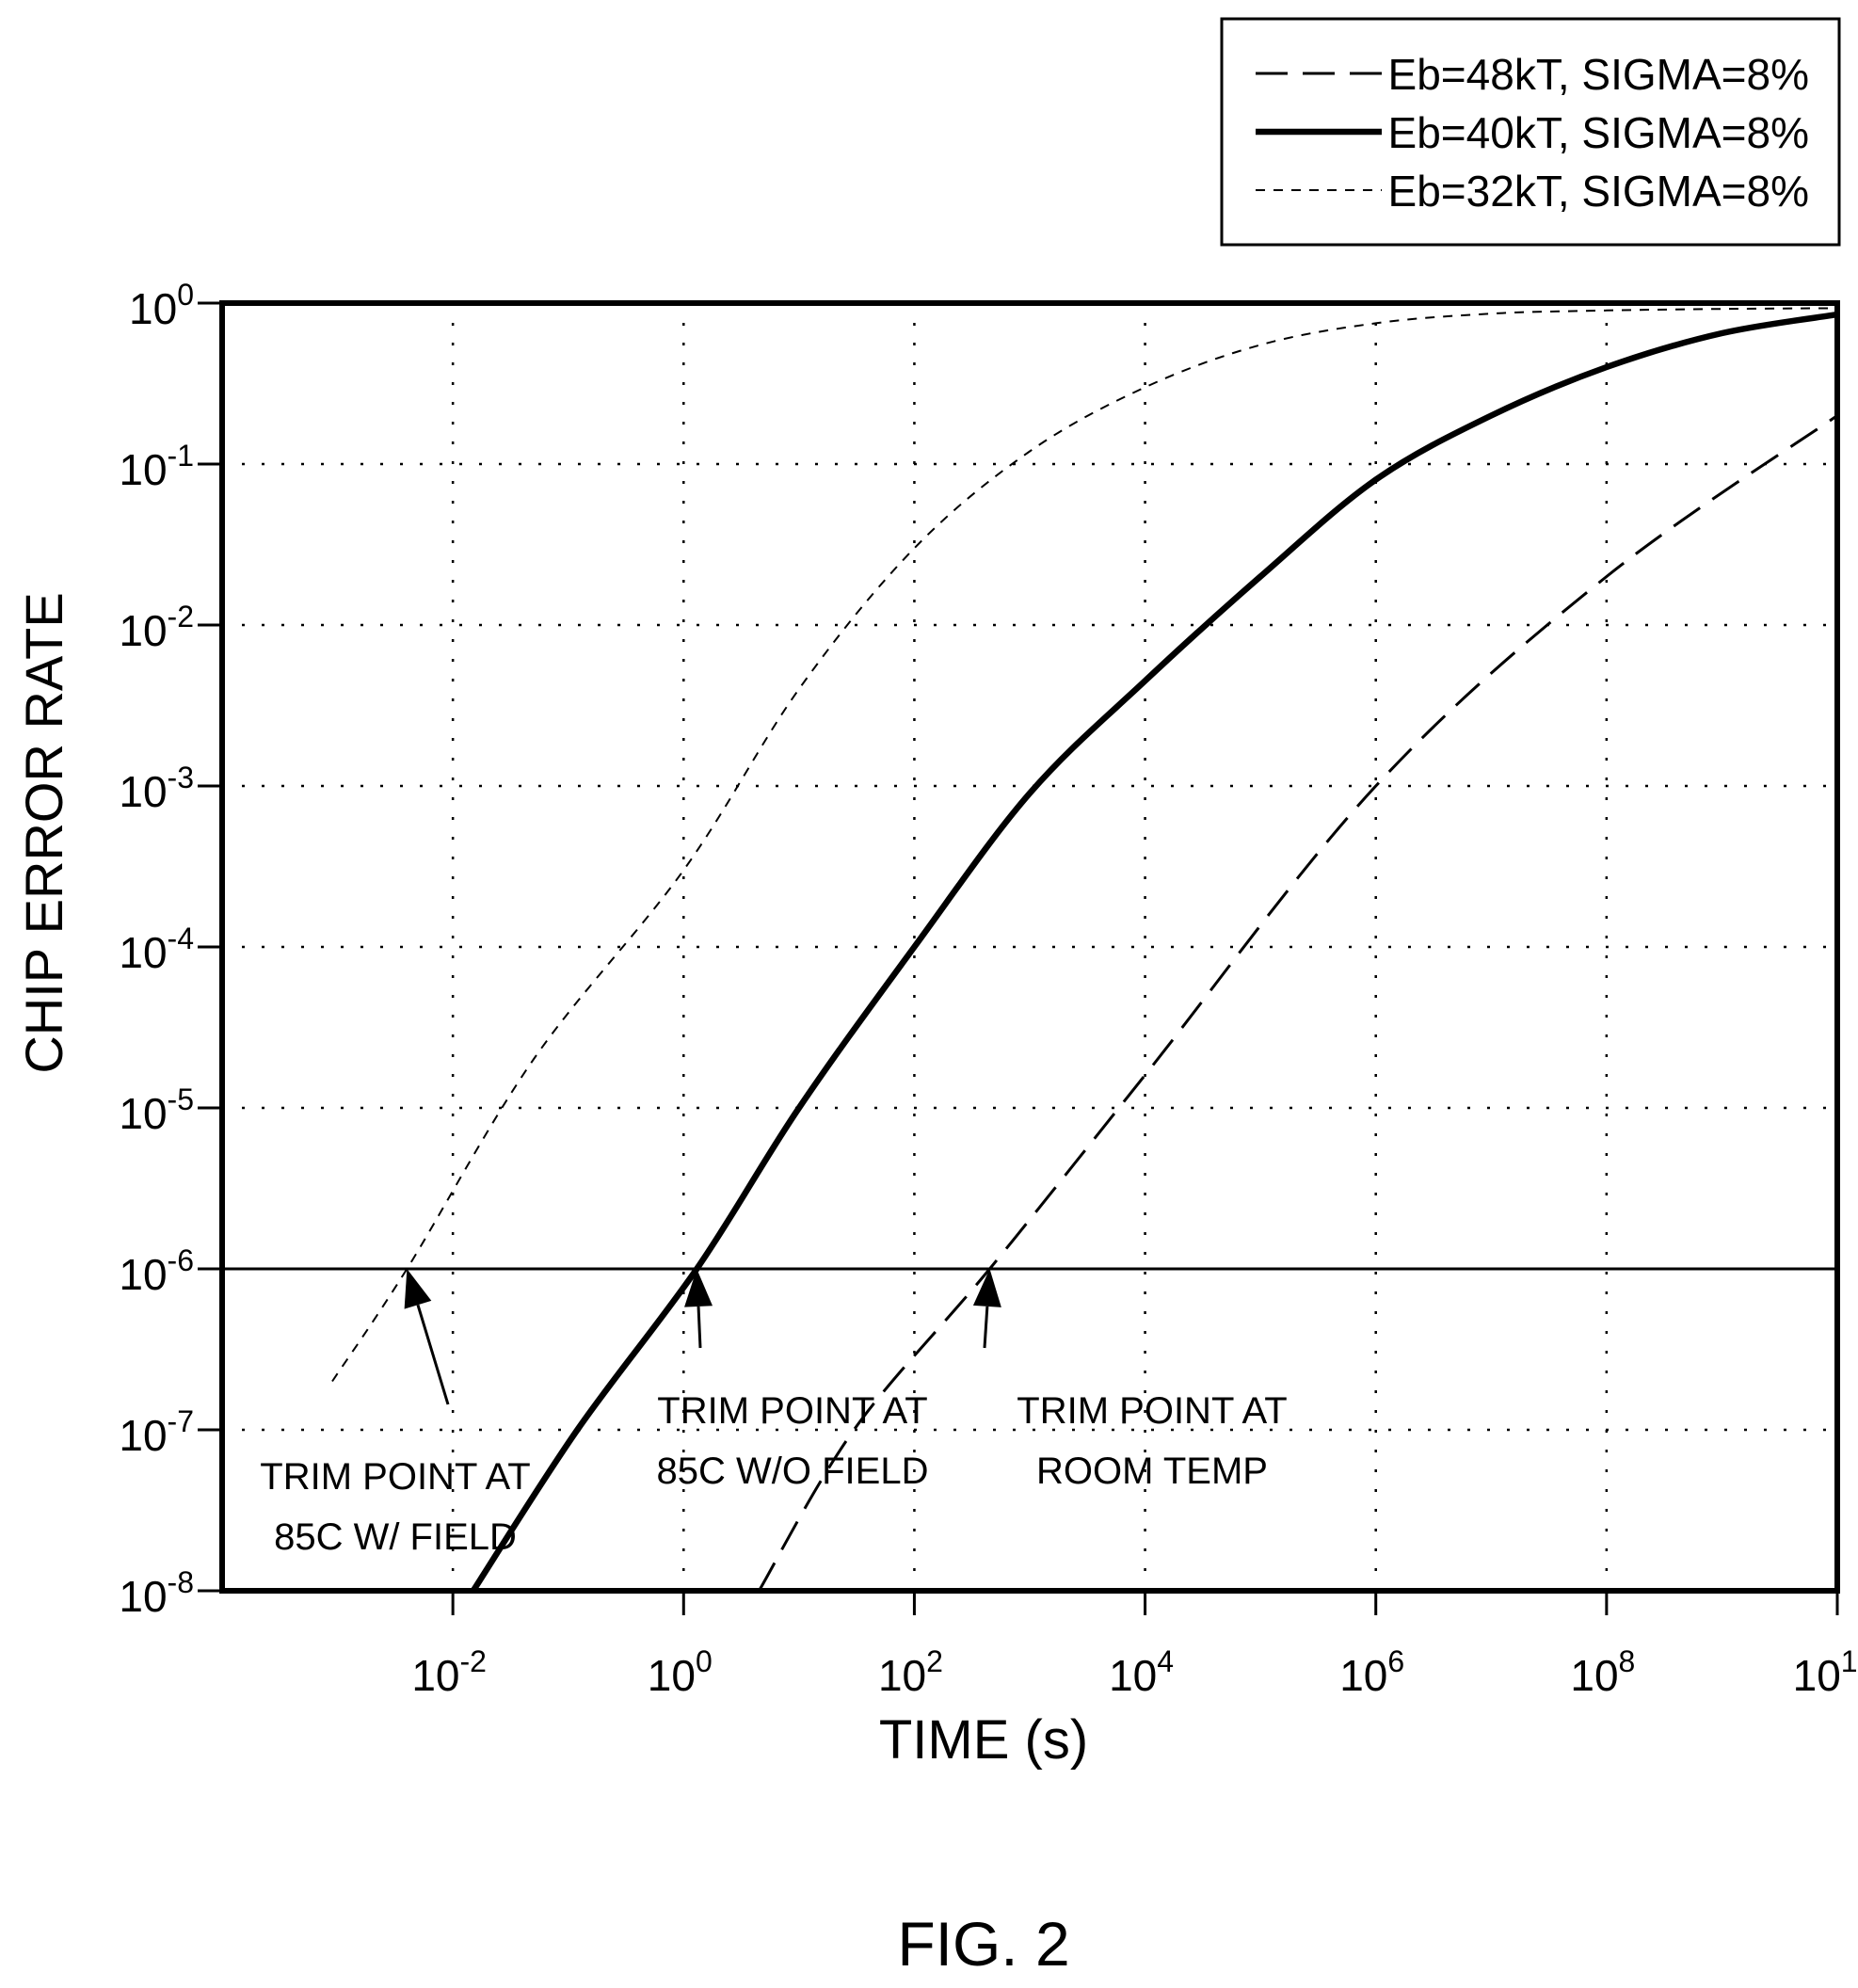 This screenshot has height=1988, width=1858. I want to click on x-tick-label: 10⁴, so click(1141, 1672).